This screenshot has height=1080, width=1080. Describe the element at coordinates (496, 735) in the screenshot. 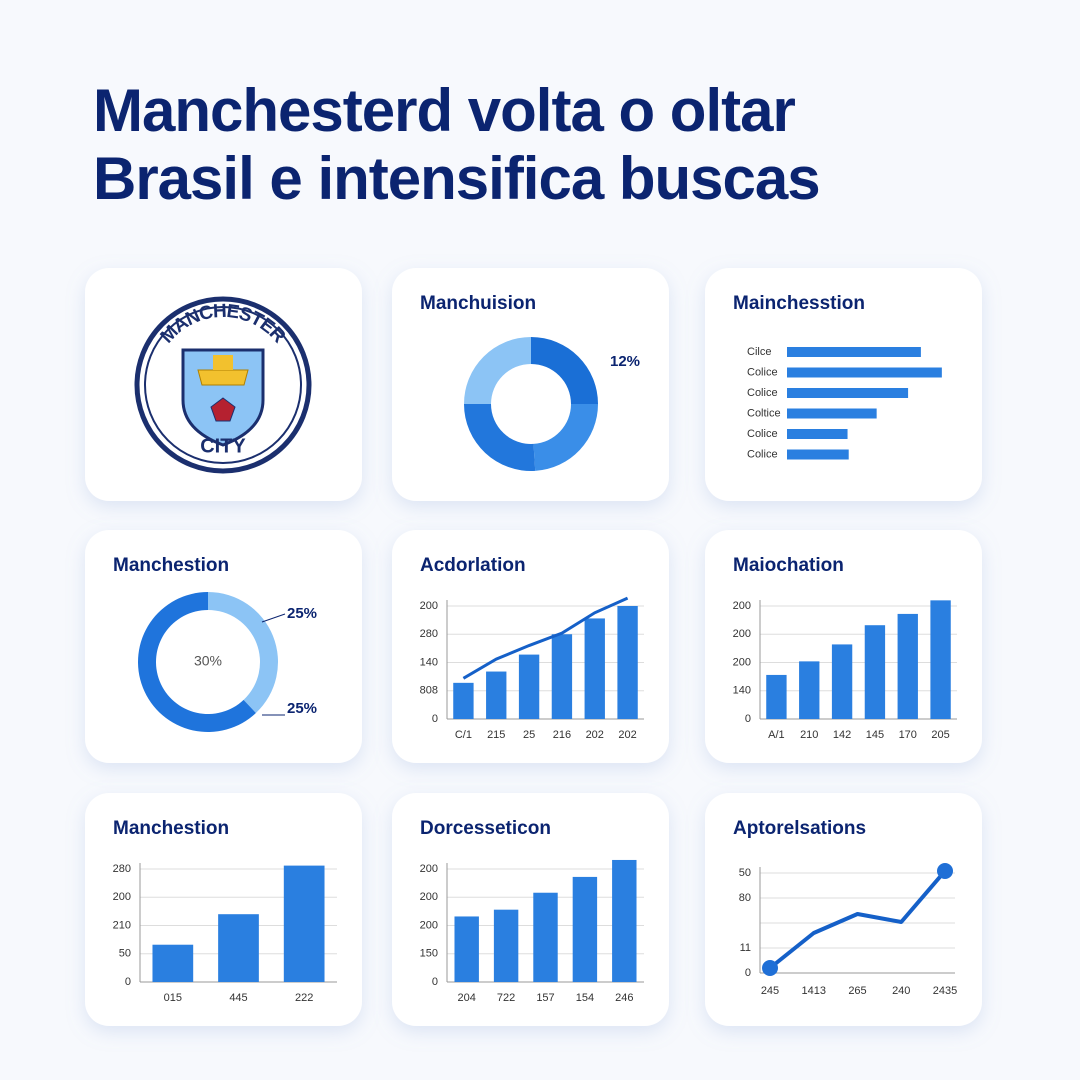

I see `x-tick-label: 215` at that location.